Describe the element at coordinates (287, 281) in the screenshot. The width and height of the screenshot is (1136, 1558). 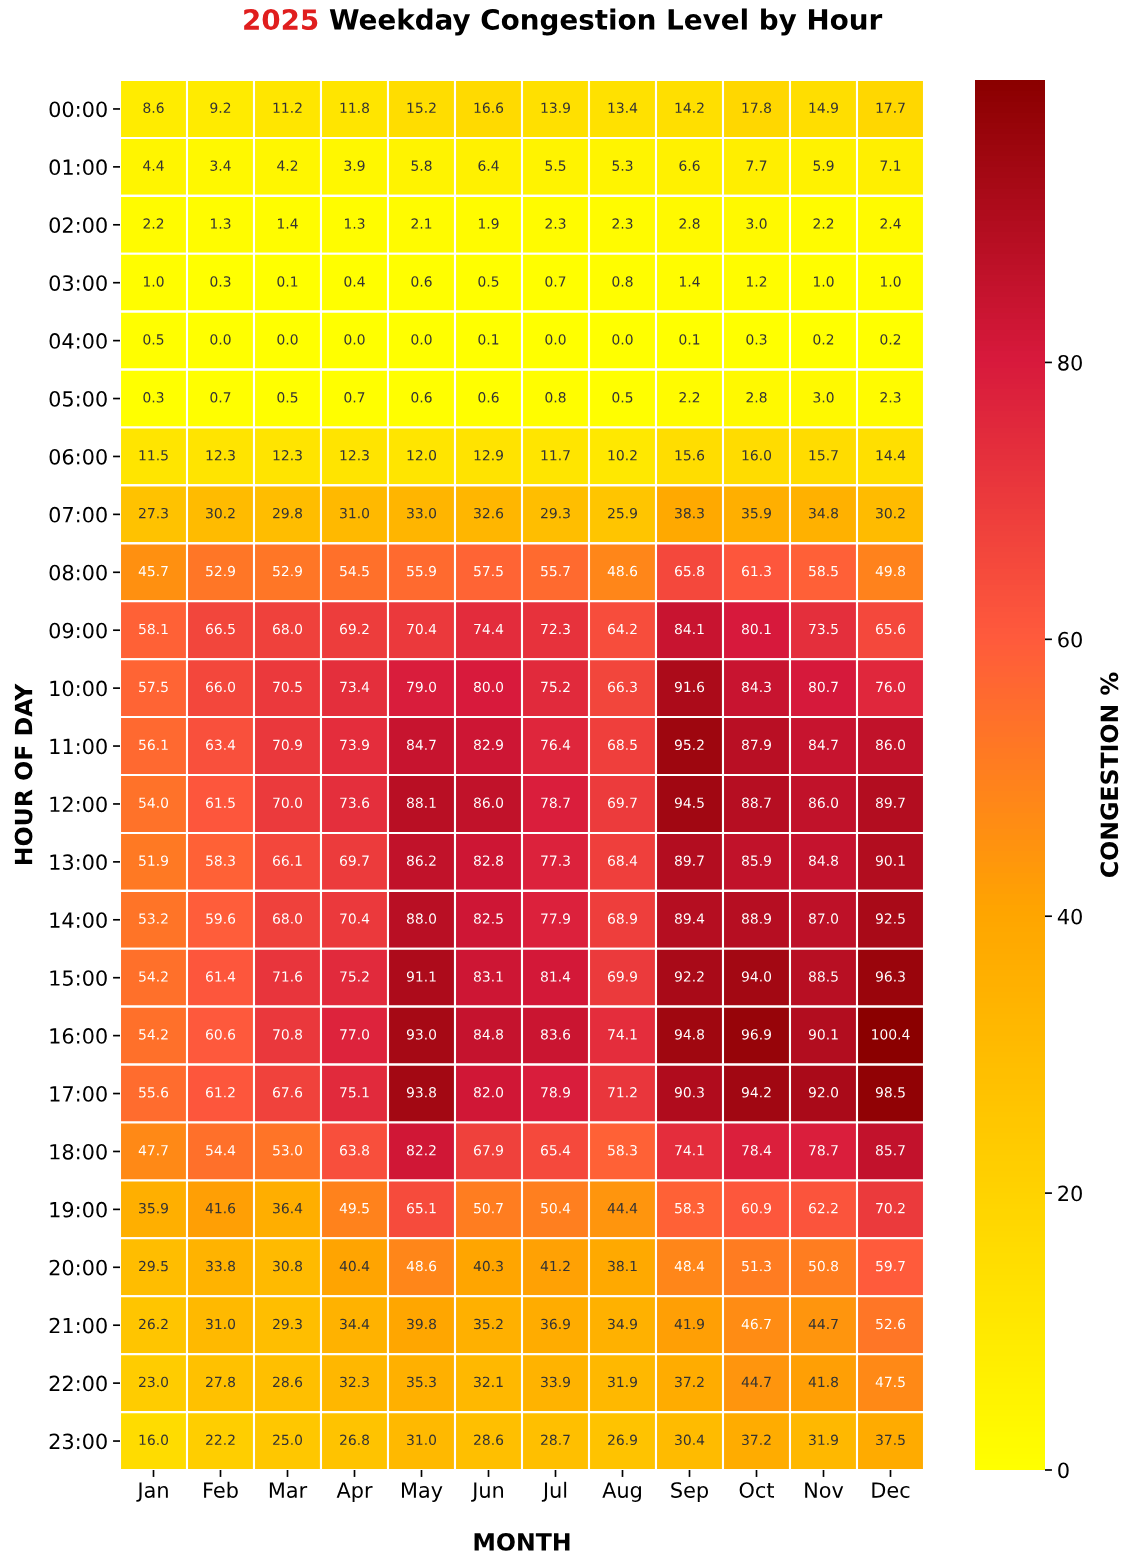
I see `data-label: 0.1` at that location.